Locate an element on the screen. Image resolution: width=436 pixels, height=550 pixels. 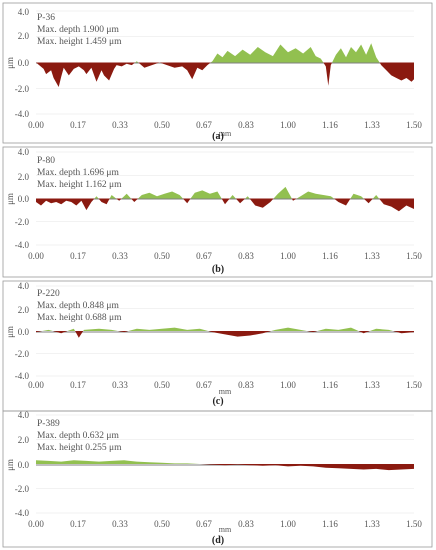
panel-c-grid is located at coordinates (225, 331).